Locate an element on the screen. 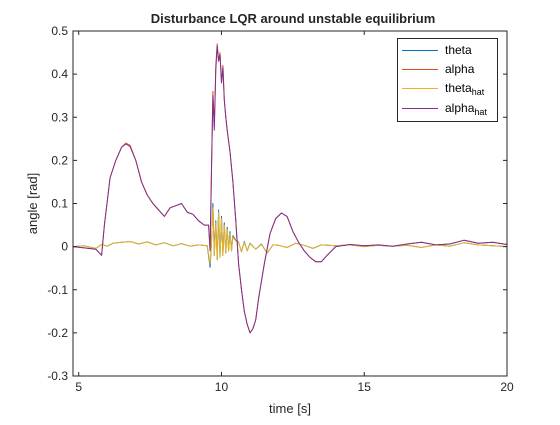  legend-swatch-theta-hat is located at coordinates (420, 88).